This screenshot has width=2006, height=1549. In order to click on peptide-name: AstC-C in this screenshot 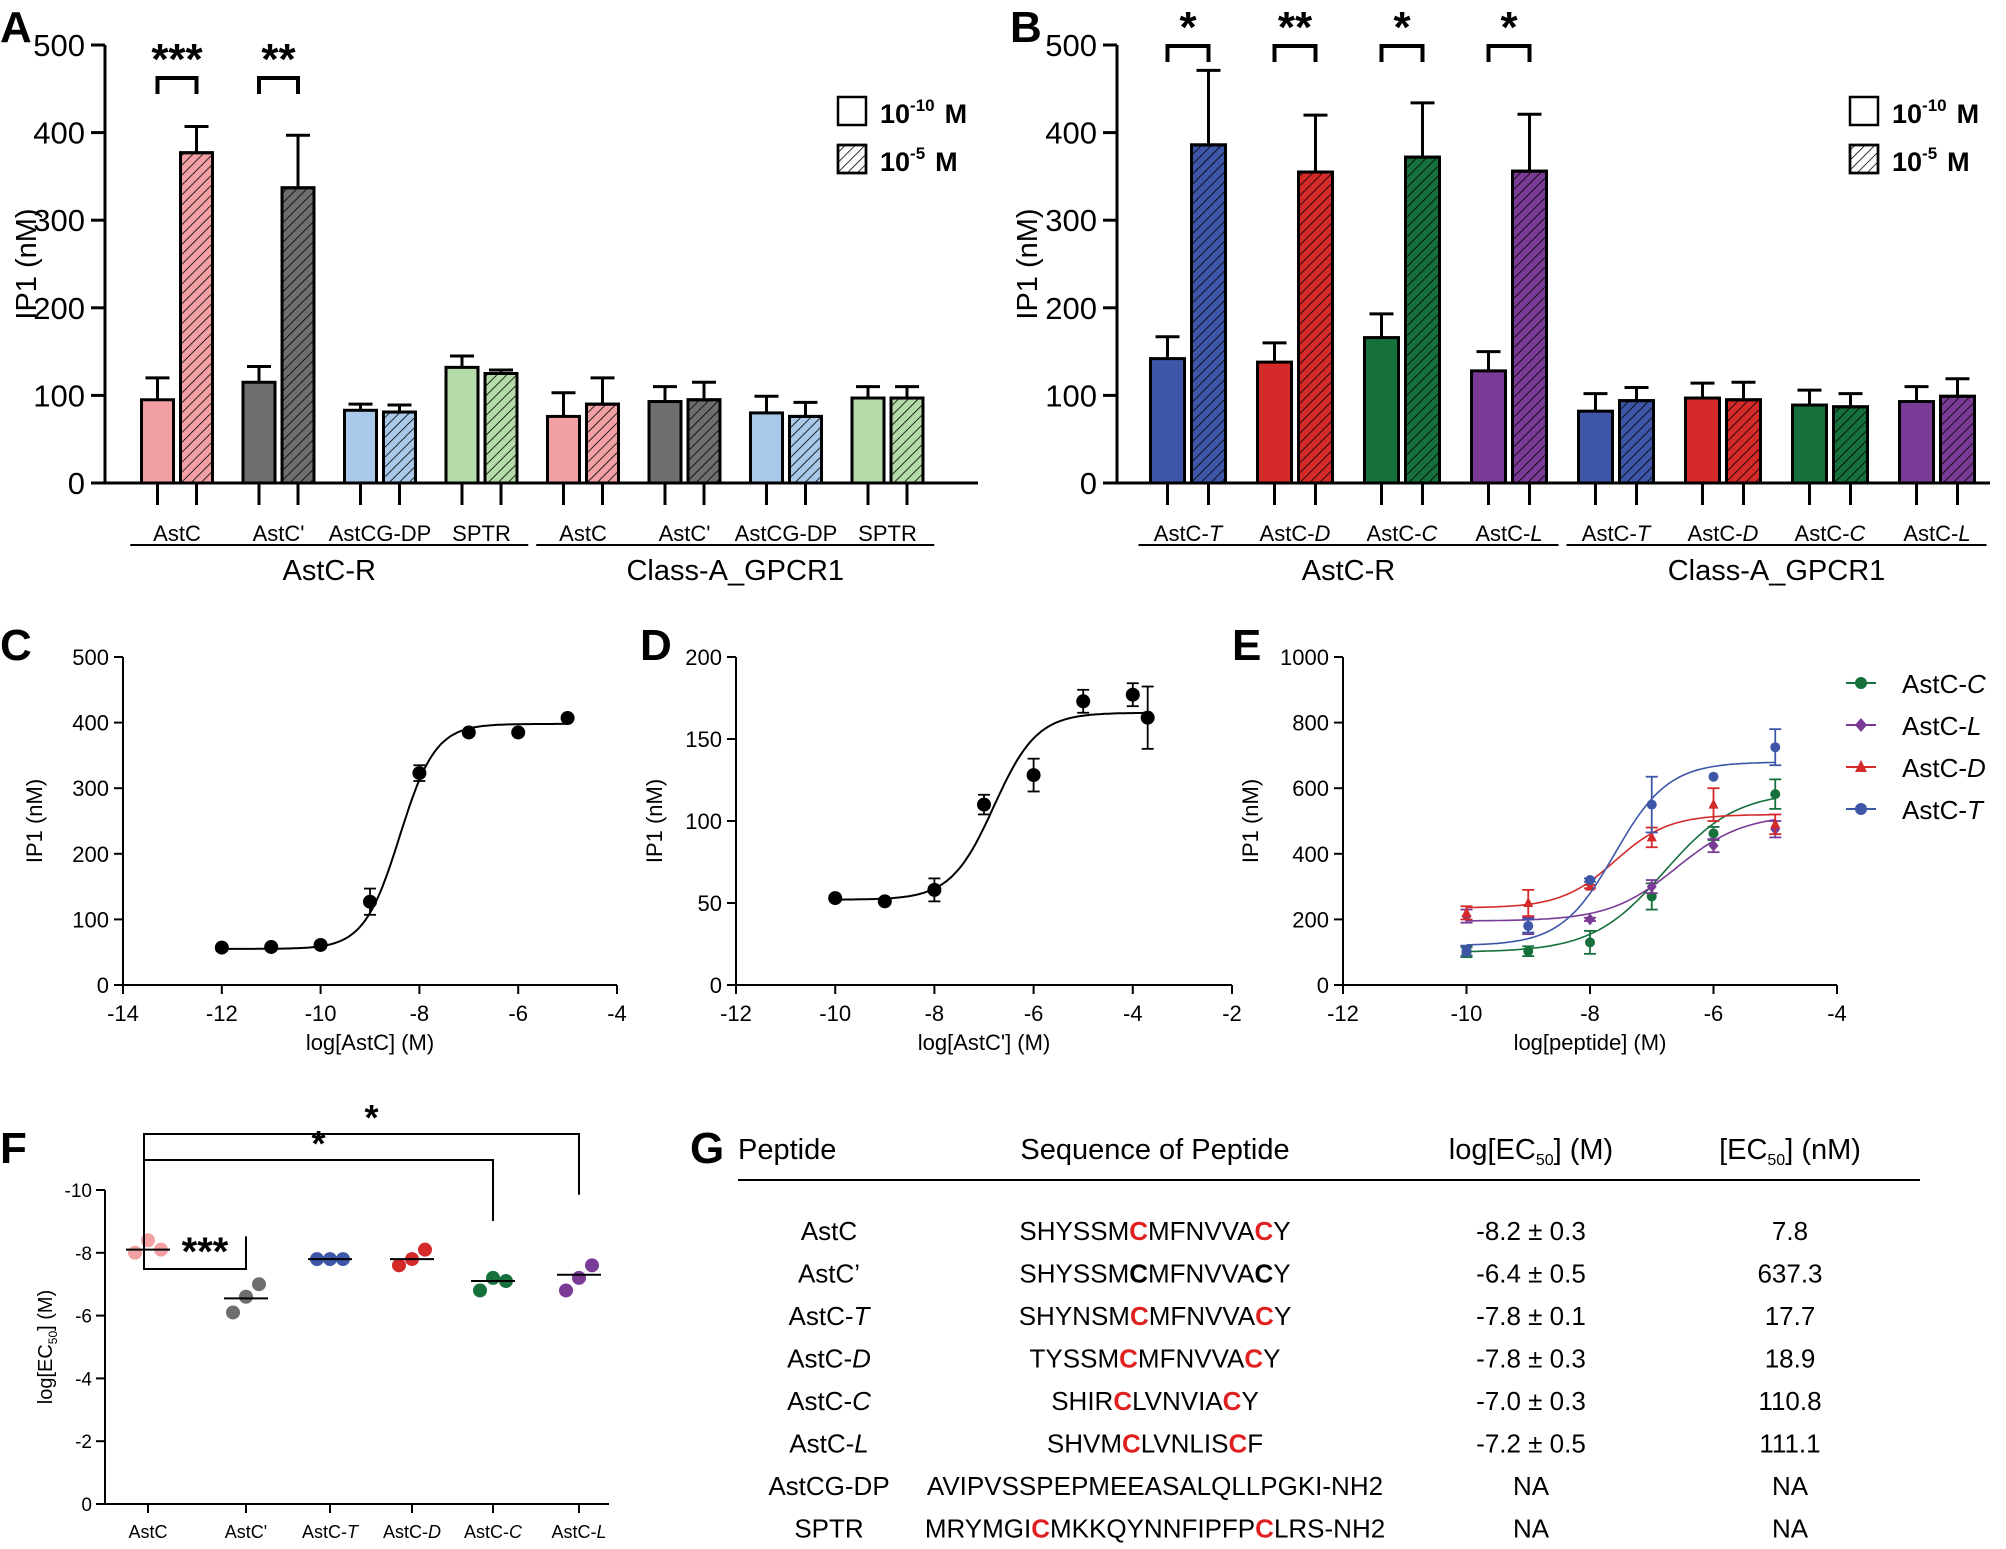, I will do `click(829, 1401)`.